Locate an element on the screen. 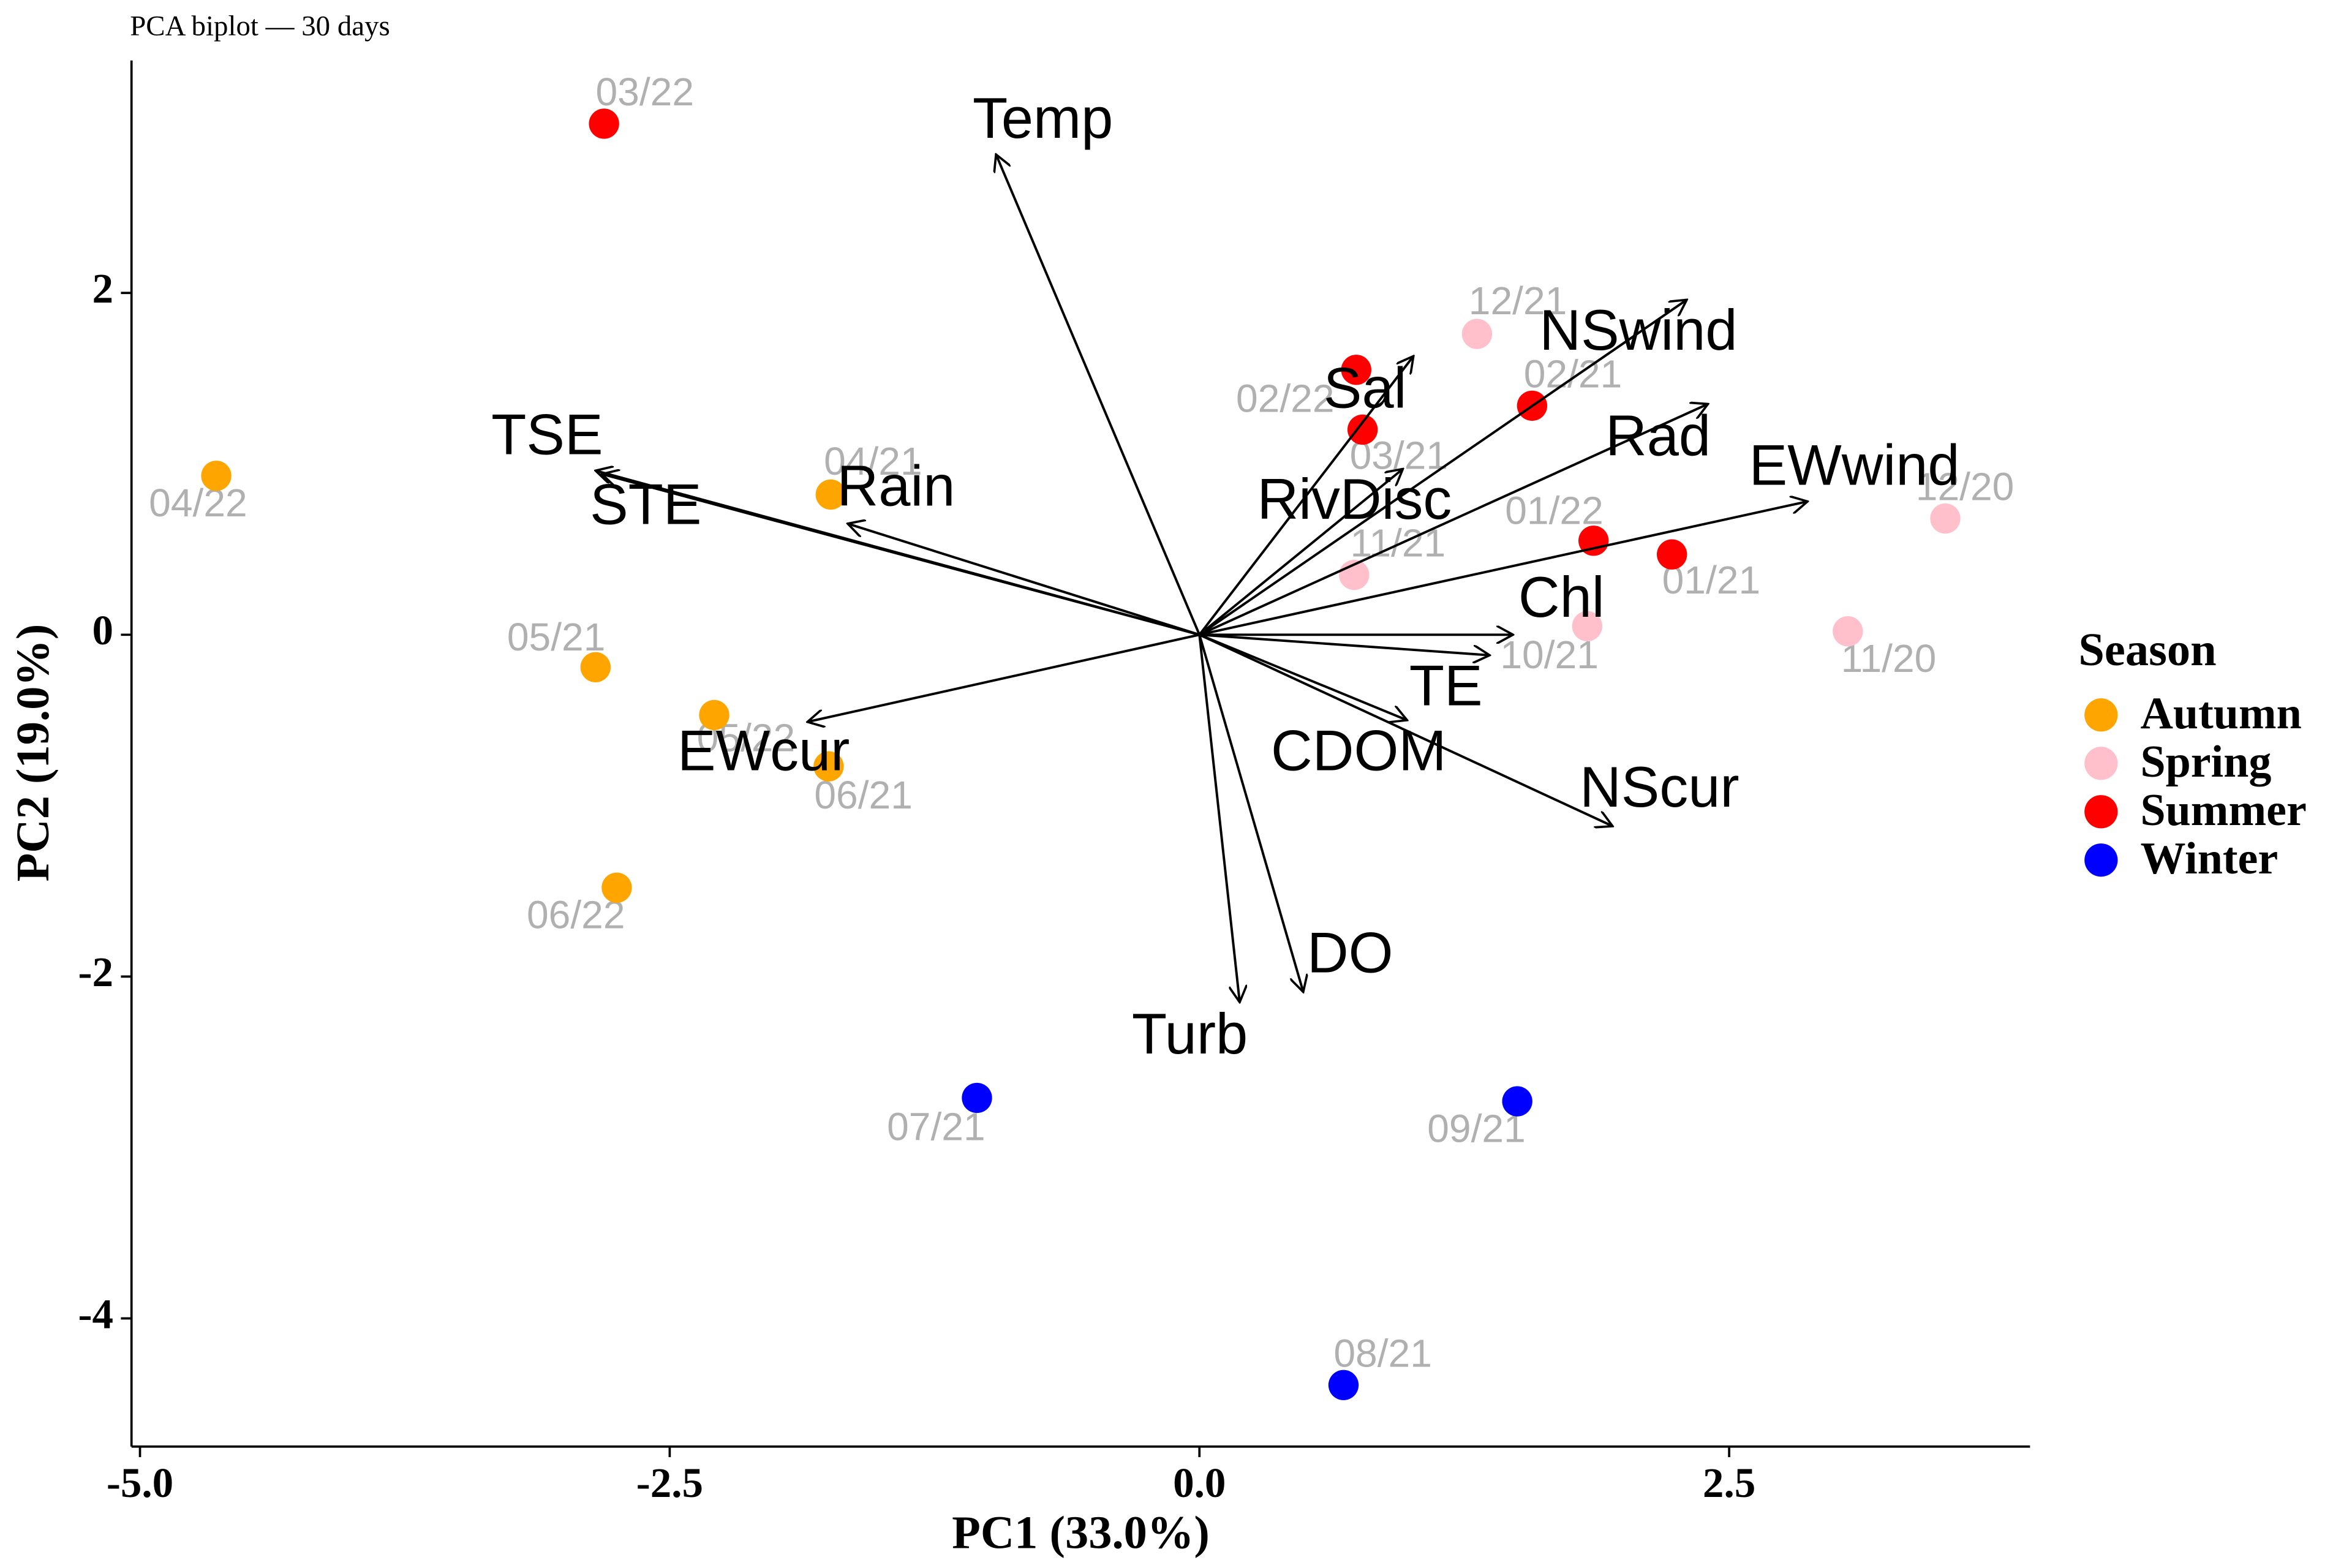 Image resolution: width=2352 pixels, height=1568 pixels. loading-label: Rain is located at coordinates (897, 485).